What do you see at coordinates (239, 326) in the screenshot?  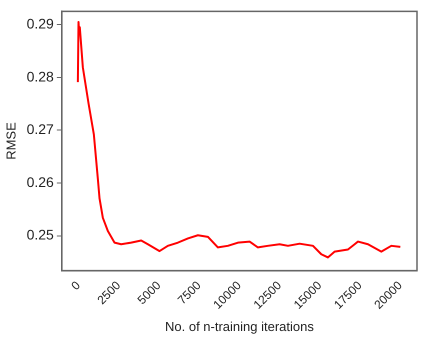 I see `x-axis-title: No. of n-training iterations` at bounding box center [239, 326].